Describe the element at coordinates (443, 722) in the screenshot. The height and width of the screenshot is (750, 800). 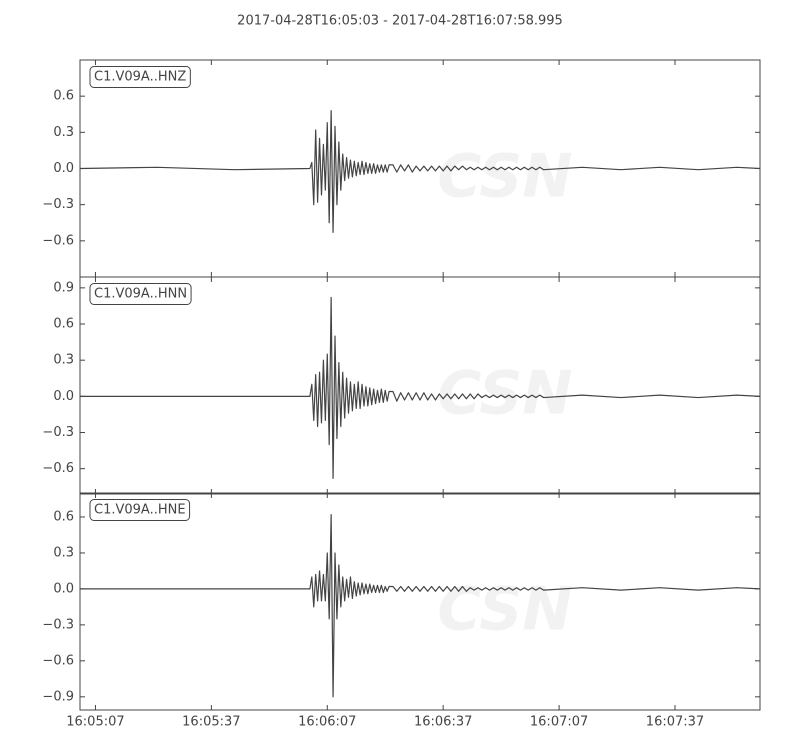
I see `x-tick-label: 16:06:37` at that location.